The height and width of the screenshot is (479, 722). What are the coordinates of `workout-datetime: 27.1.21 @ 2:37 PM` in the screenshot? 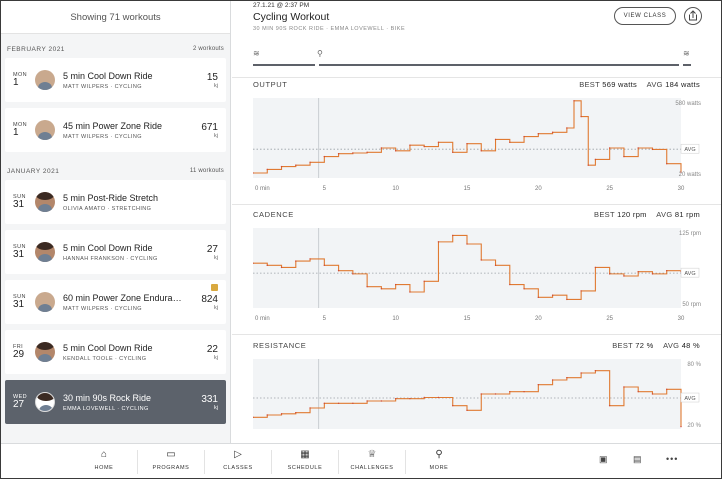 It's located at (281, 5).